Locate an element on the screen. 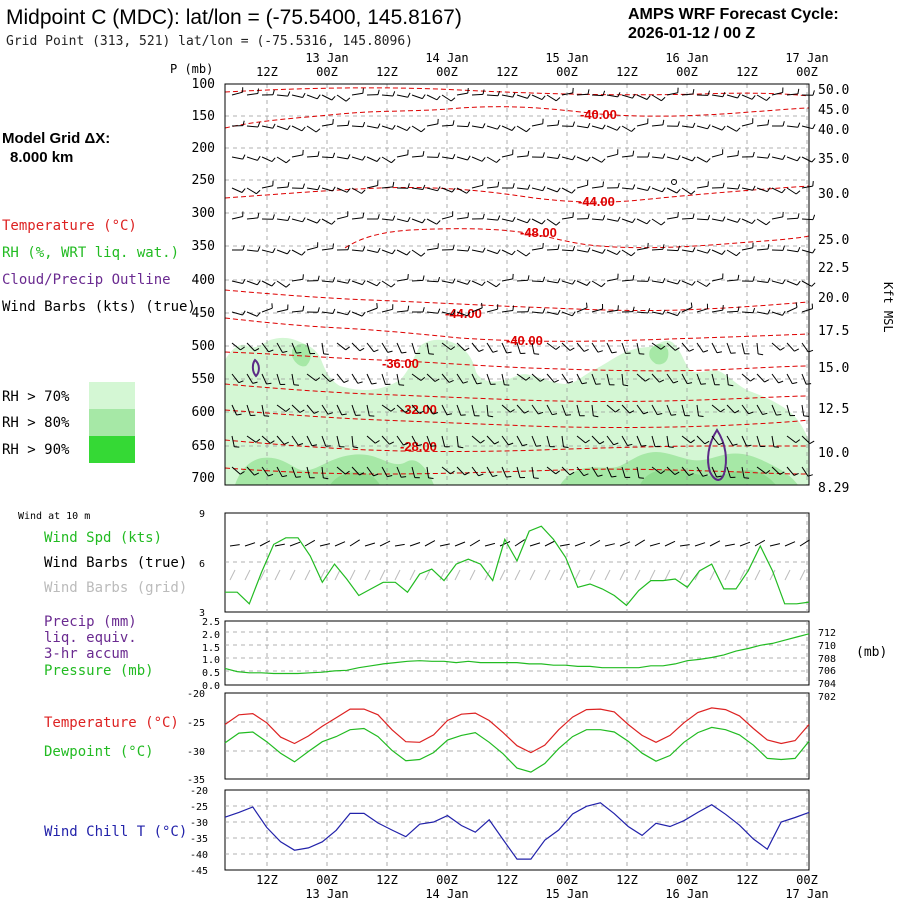  time-tick-label: 12Z is located at coordinates (747, 72).